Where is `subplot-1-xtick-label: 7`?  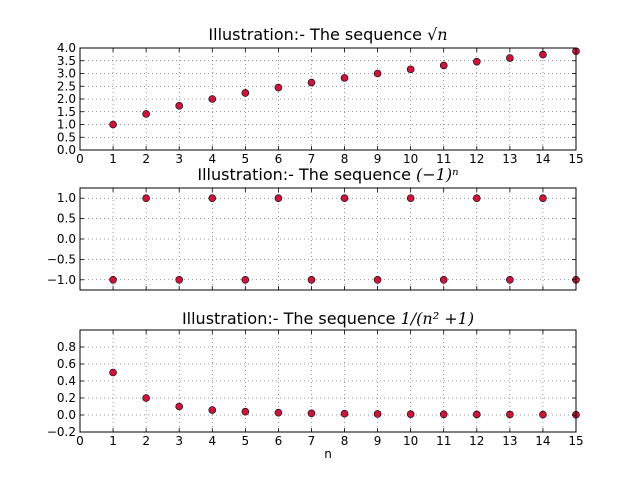 subplot-1-xtick-label: 7 is located at coordinates (312, 159).